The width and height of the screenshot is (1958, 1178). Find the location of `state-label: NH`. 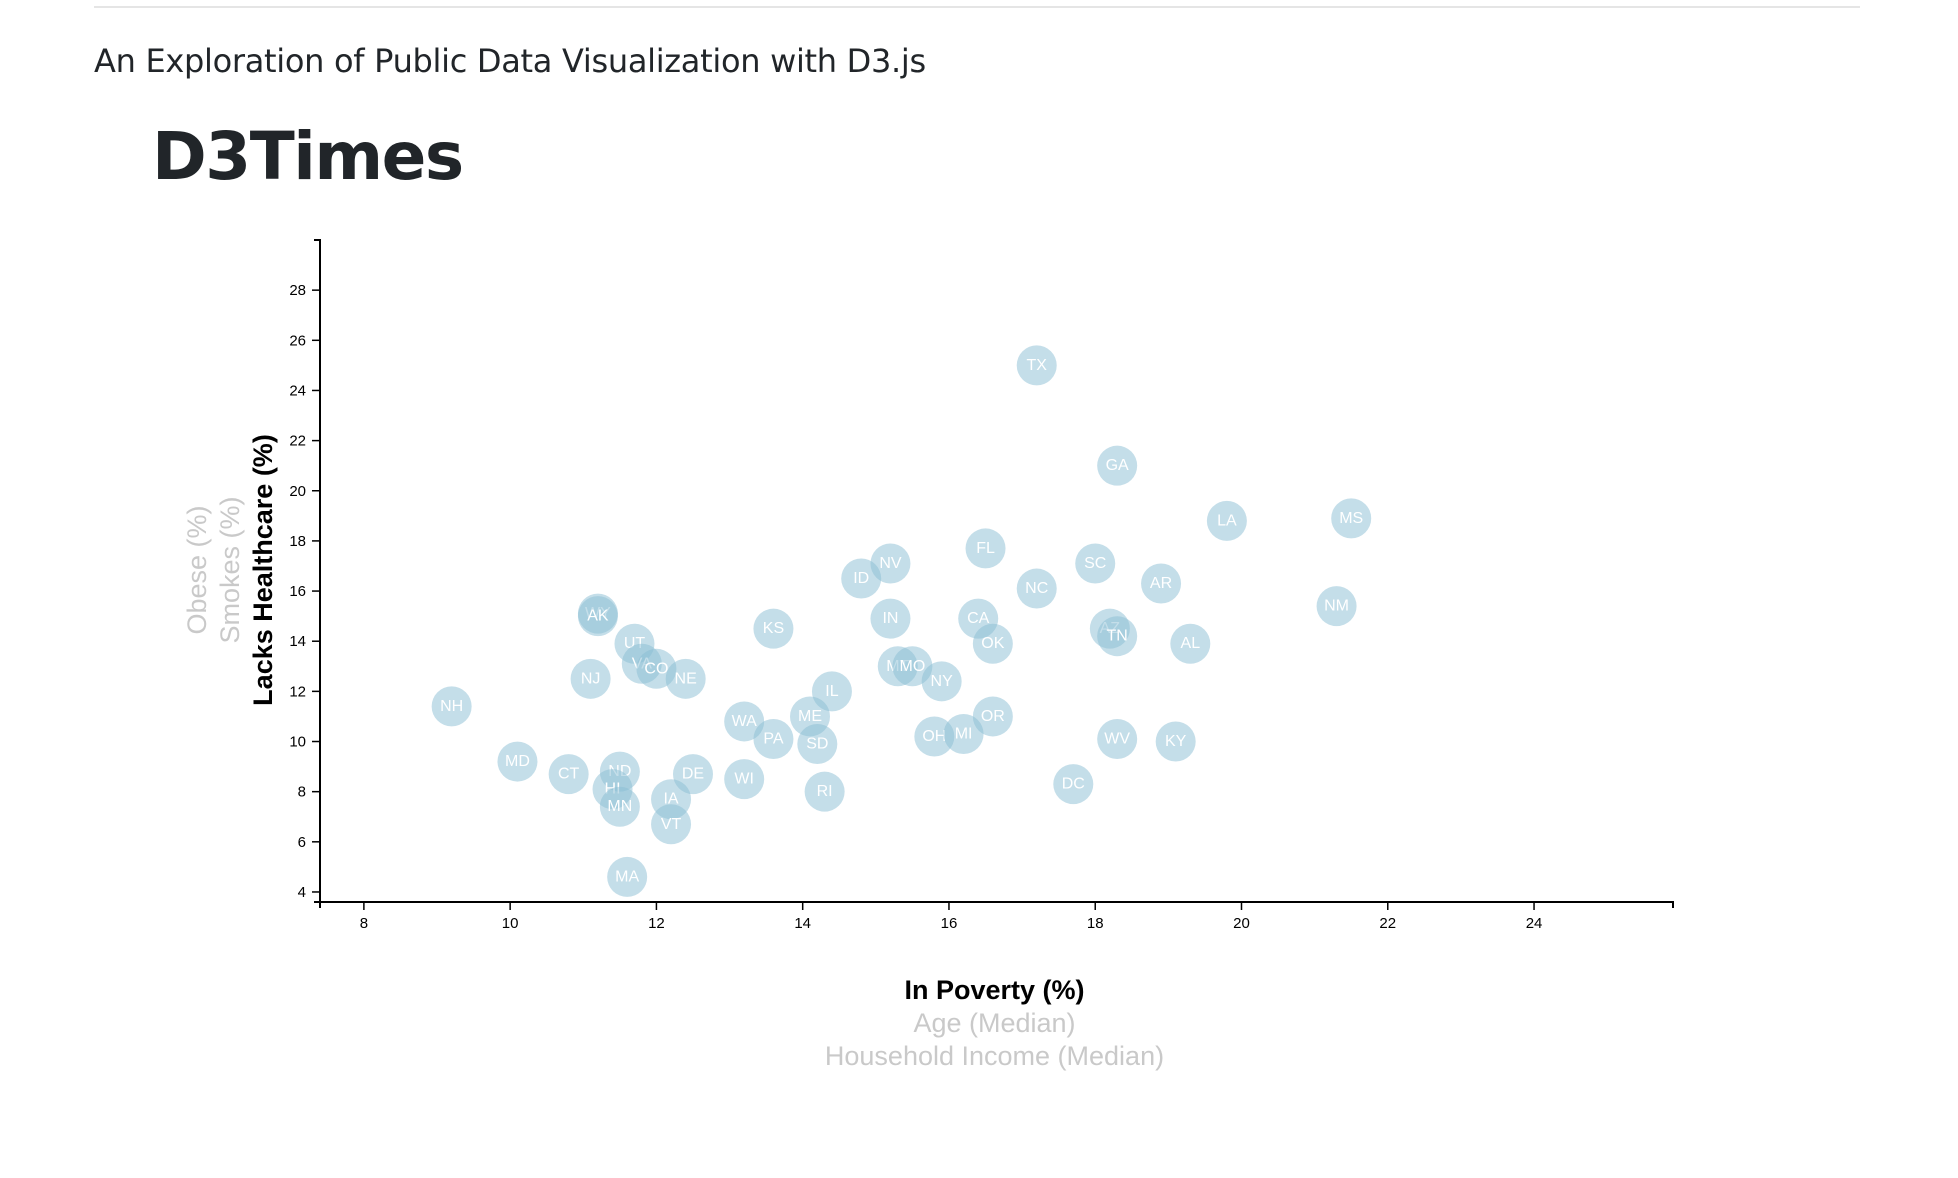

state-label: NH is located at coordinates (451, 706).